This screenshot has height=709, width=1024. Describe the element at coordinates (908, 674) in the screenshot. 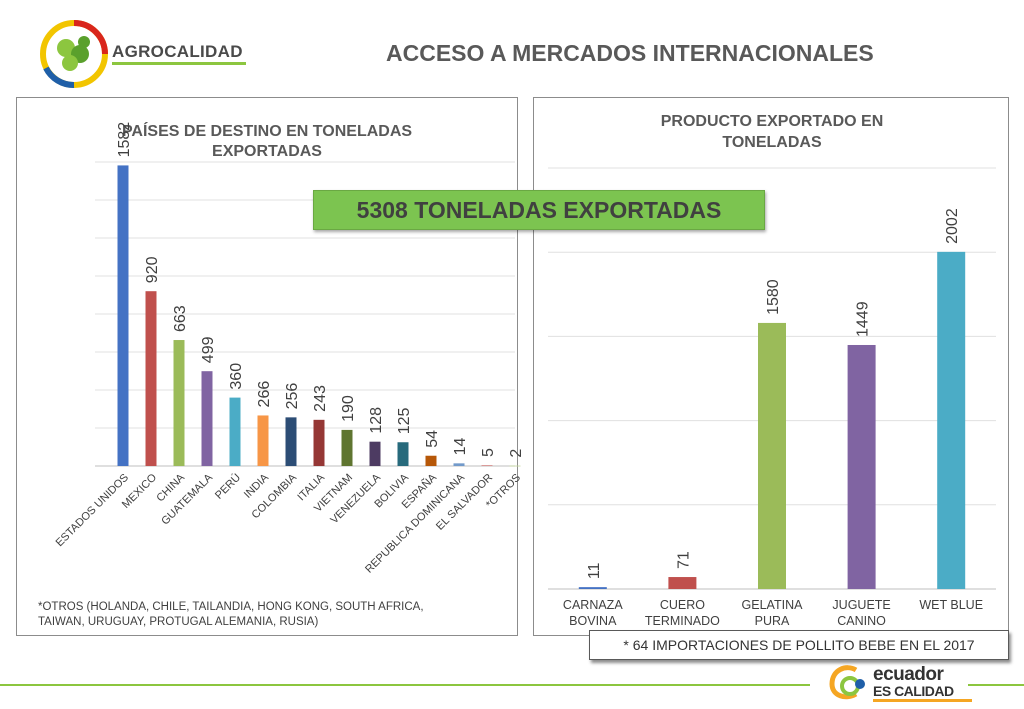

I see `footer-logo-line1: ecuador` at that location.